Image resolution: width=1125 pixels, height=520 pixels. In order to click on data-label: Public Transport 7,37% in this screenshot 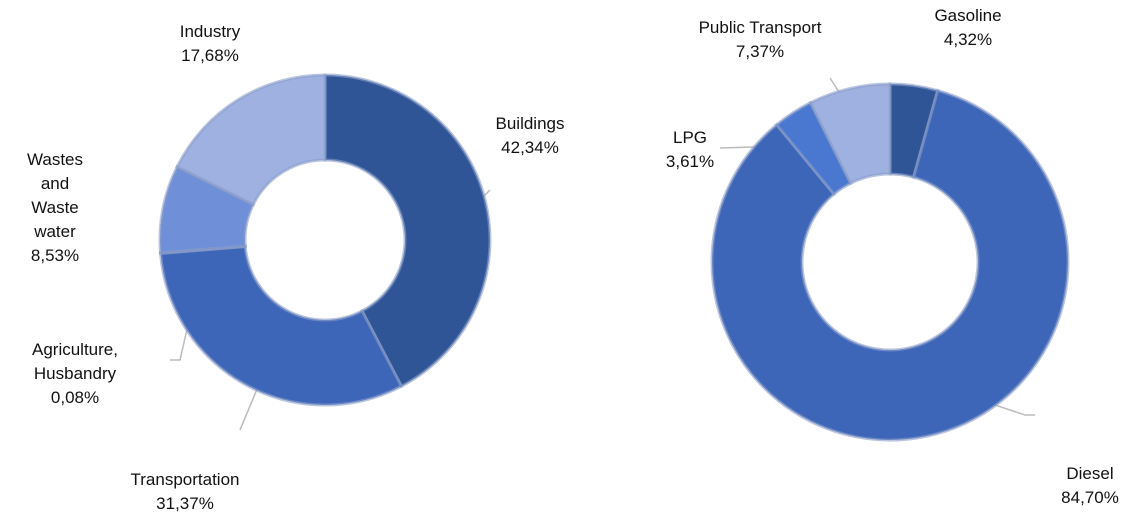, I will do `click(760, 40)`.